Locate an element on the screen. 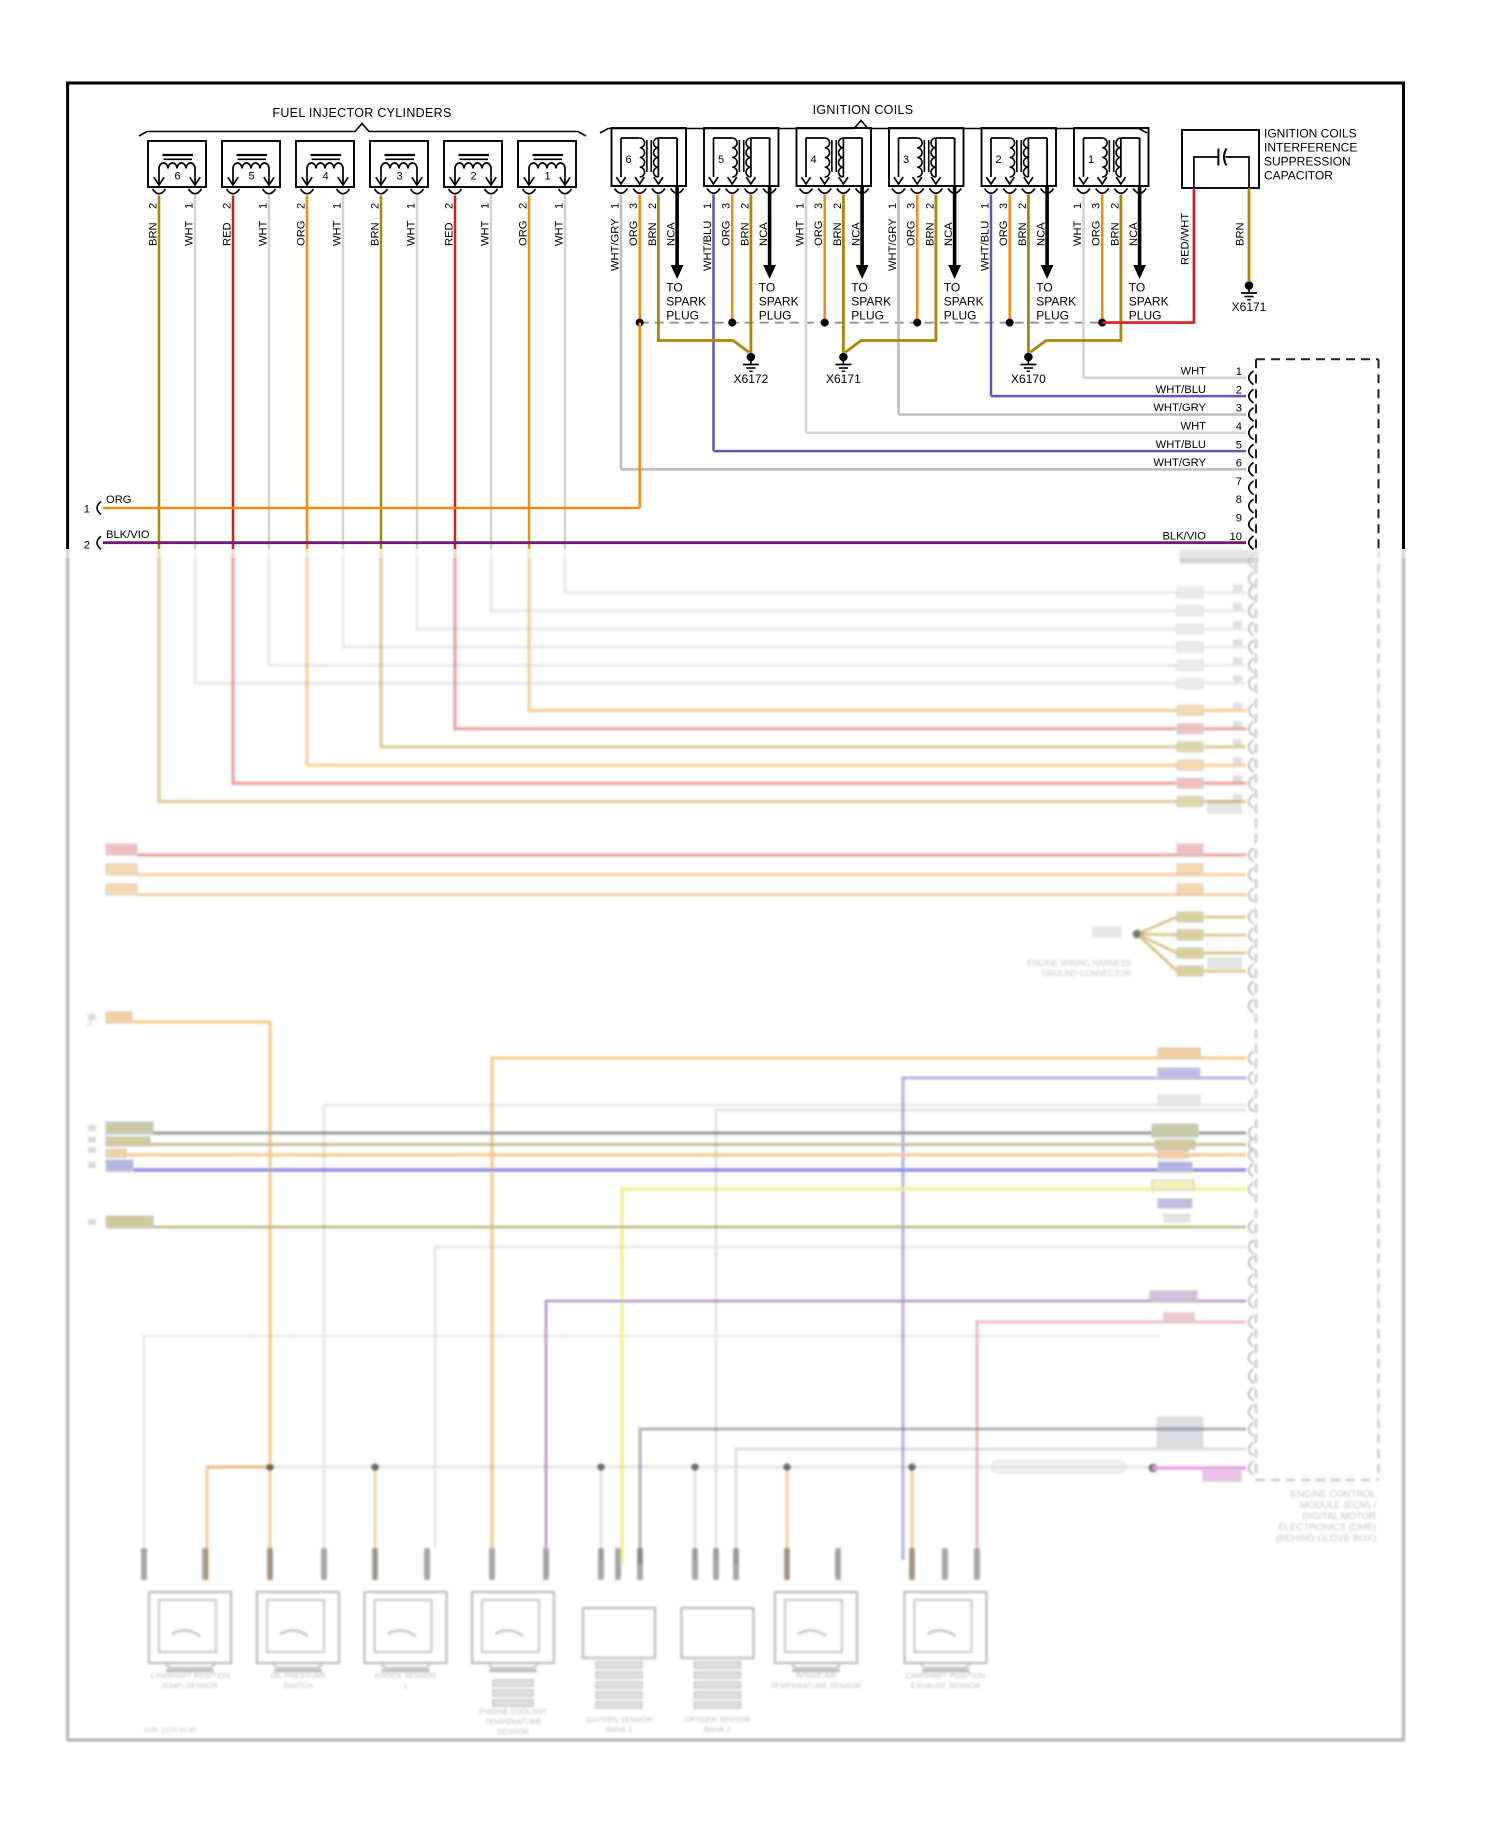 The image size is (1500, 1828). svg-text: SWITCH is located at coordinates (298, 1685).